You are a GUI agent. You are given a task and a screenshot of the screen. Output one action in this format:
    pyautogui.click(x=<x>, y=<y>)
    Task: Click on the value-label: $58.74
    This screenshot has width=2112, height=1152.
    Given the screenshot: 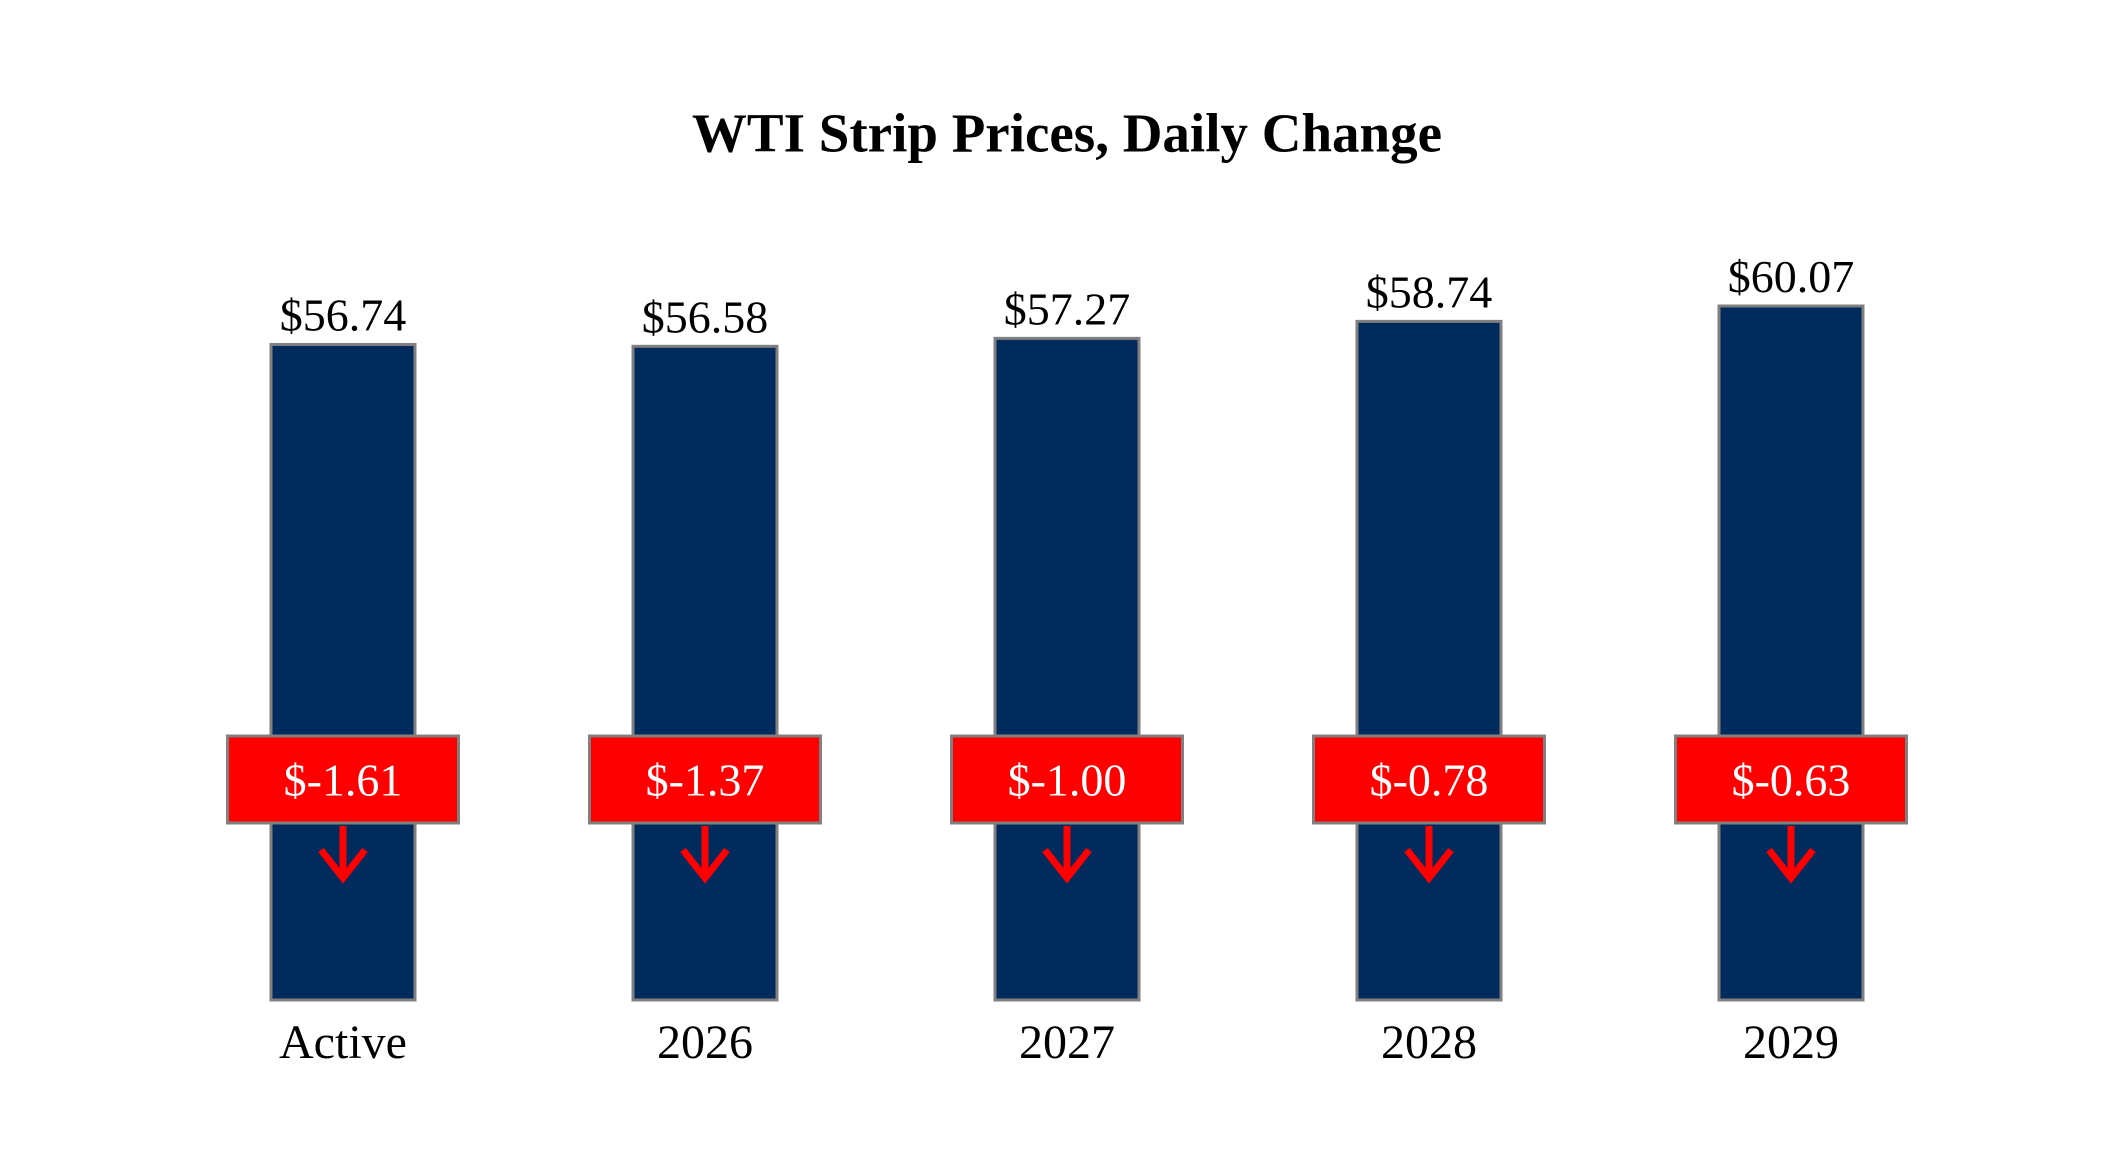 What is the action you would take?
    pyautogui.click(x=1429, y=291)
    